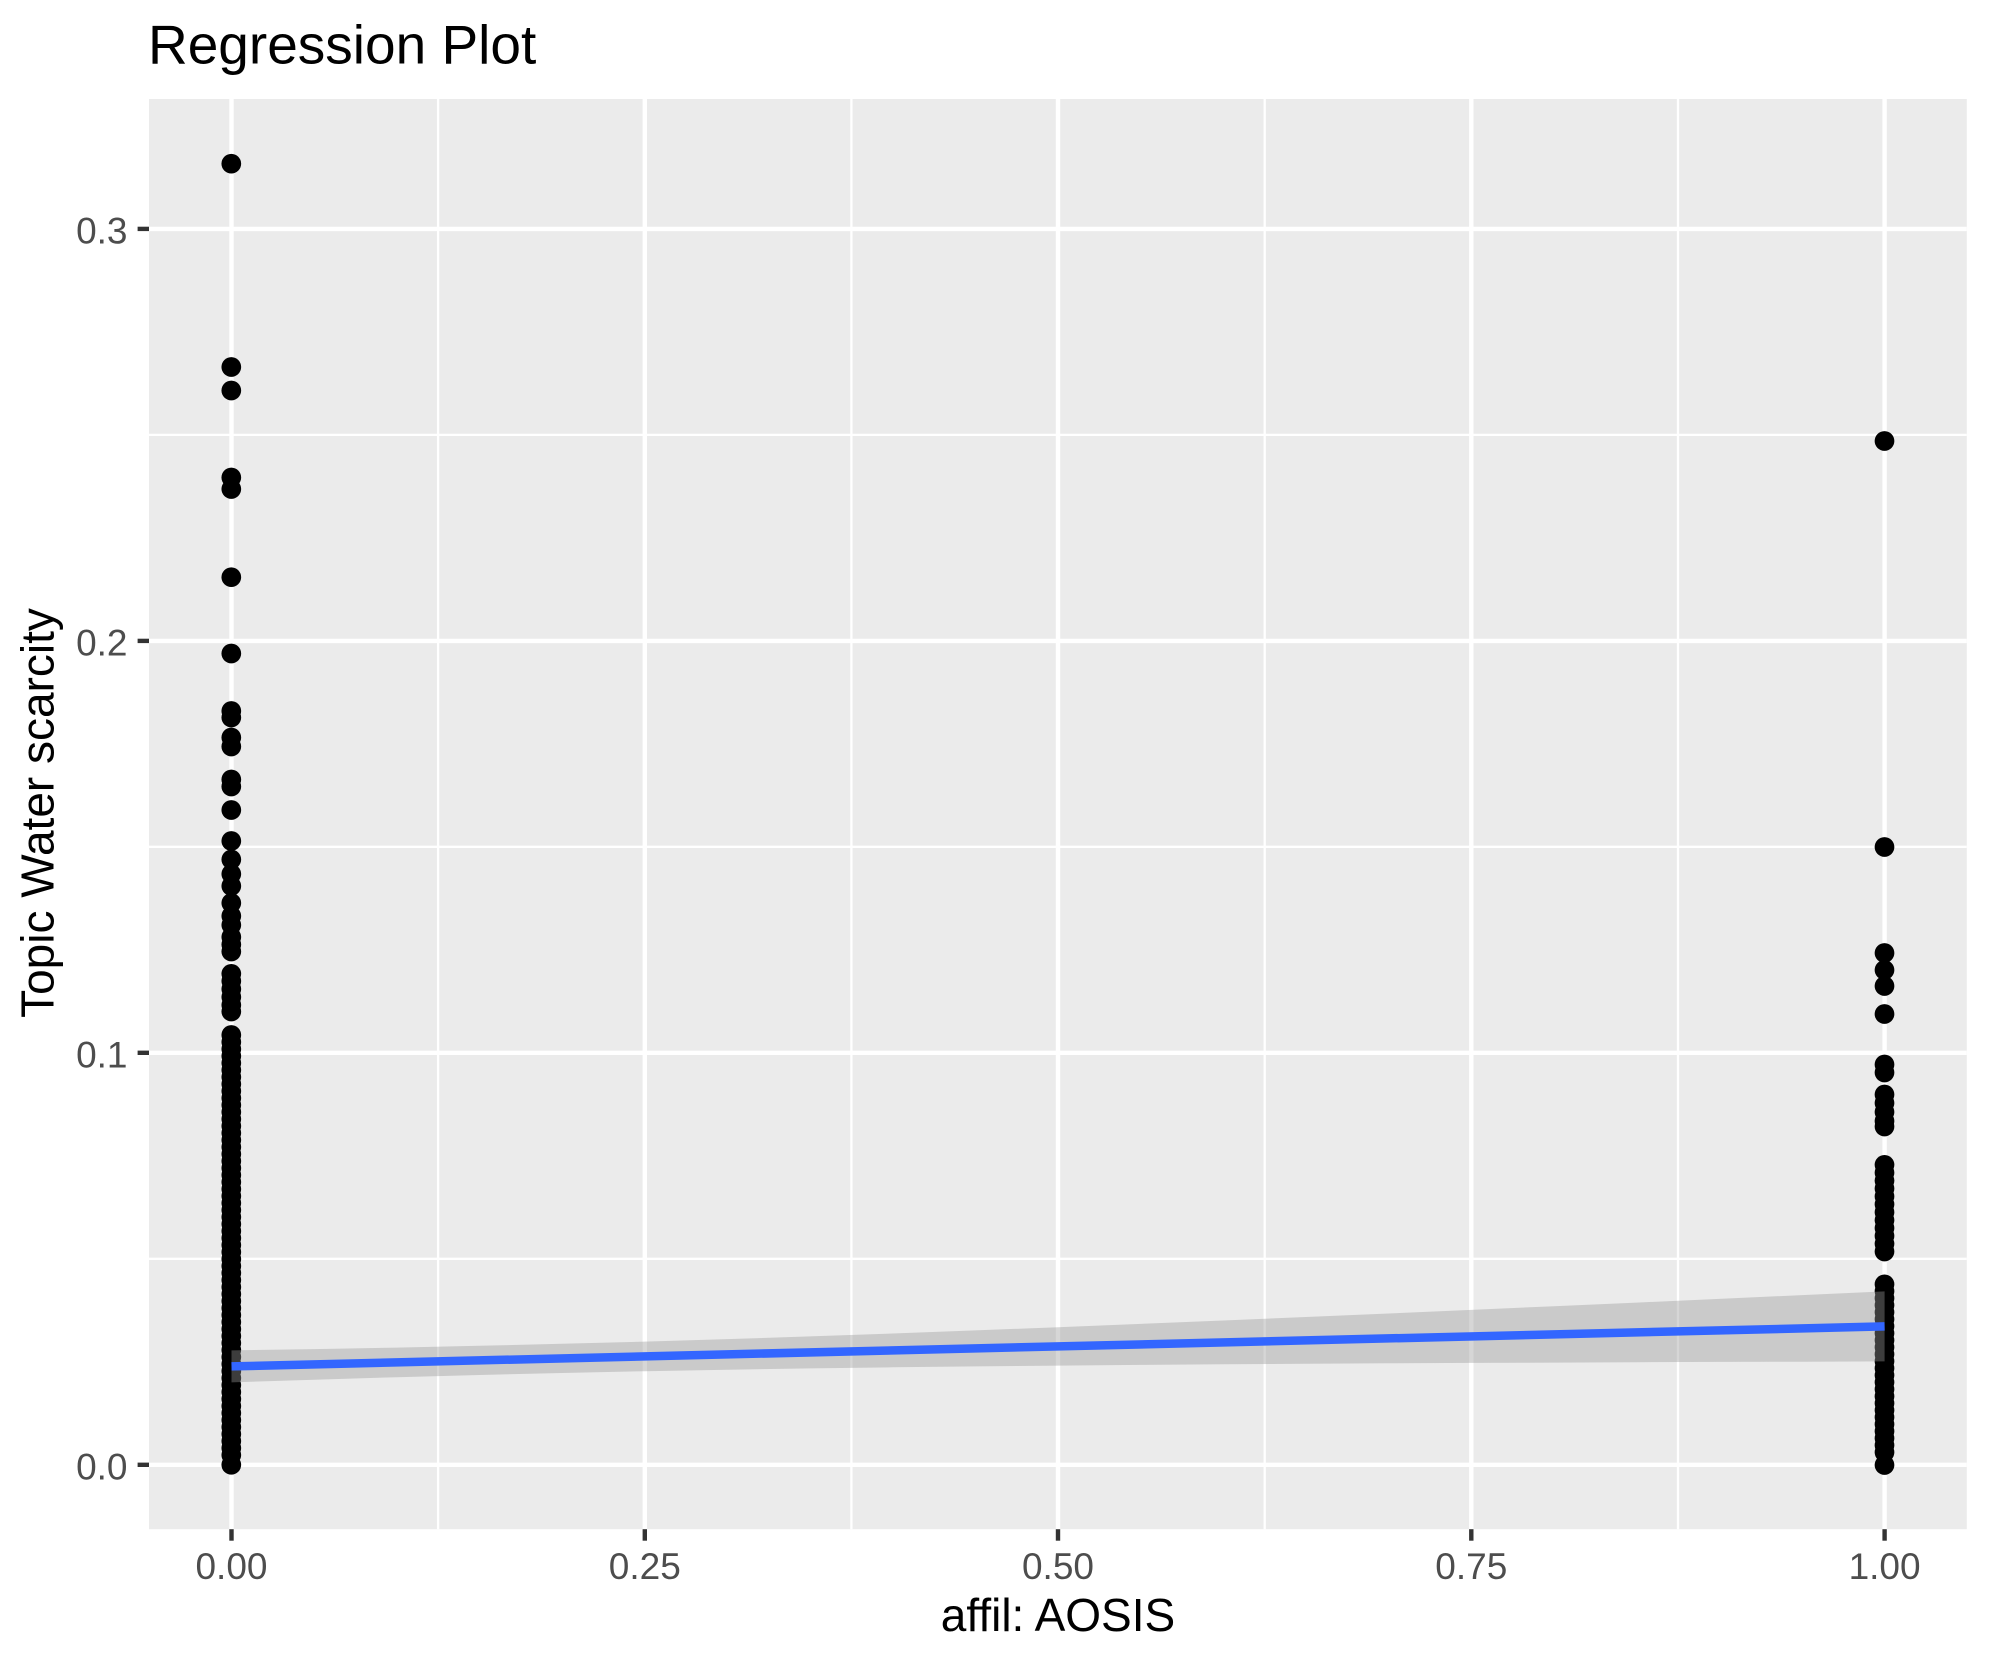 This screenshot has height=1665, width=1990. I want to click on svg-text: affil: AOSIS, so click(1058, 1615).